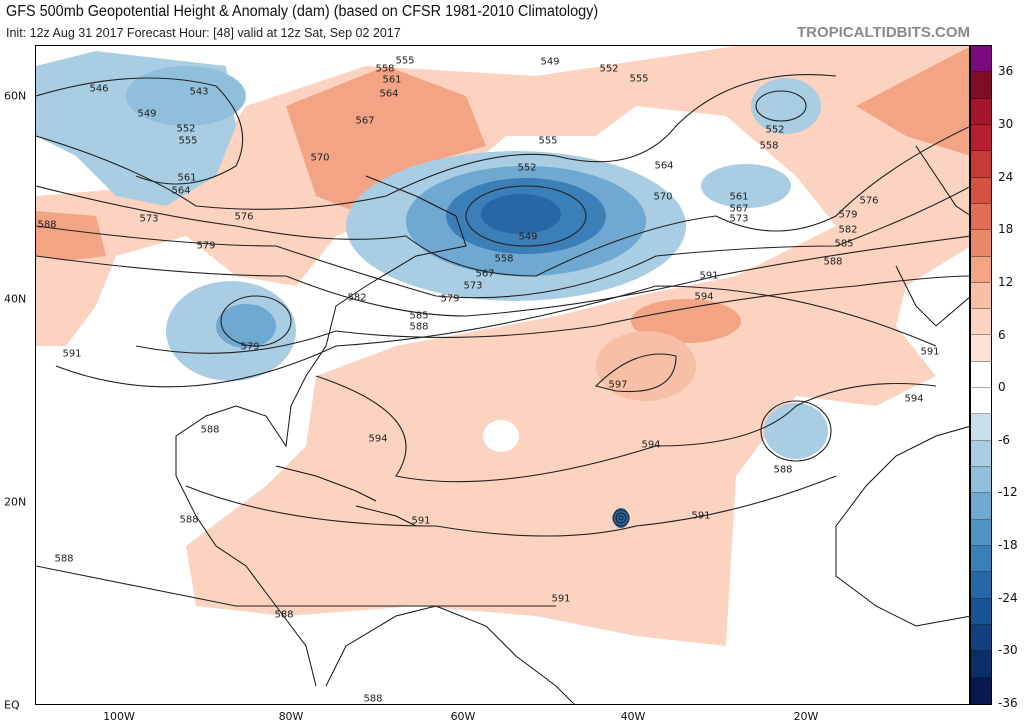 This screenshot has width=1024, height=724. I want to click on colorbar-label: -6, so click(1004, 439).